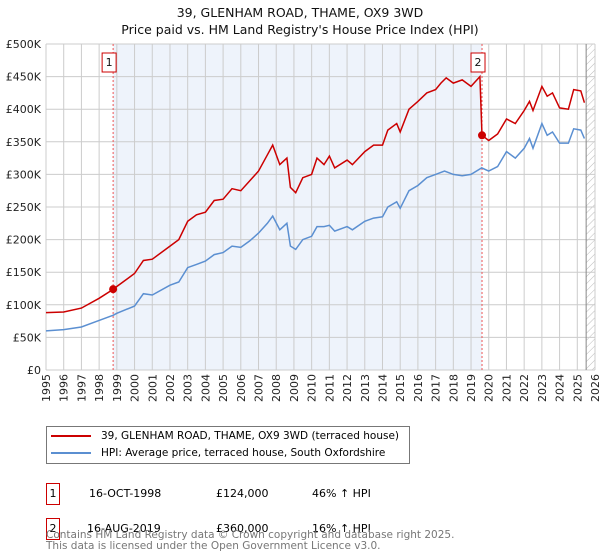 The width and height of the screenshot is (600, 560). I want to click on transaction-row: 1 16-OCT-1998 £124,000 46% ↑ HPI, so click(246, 495).